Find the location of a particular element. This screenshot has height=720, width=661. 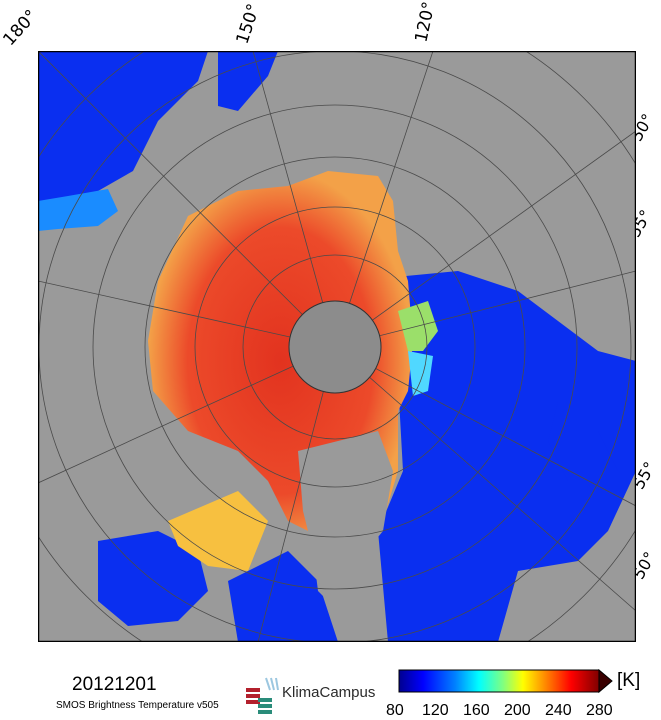

lon-label-180: 180° is located at coordinates (21, 28).